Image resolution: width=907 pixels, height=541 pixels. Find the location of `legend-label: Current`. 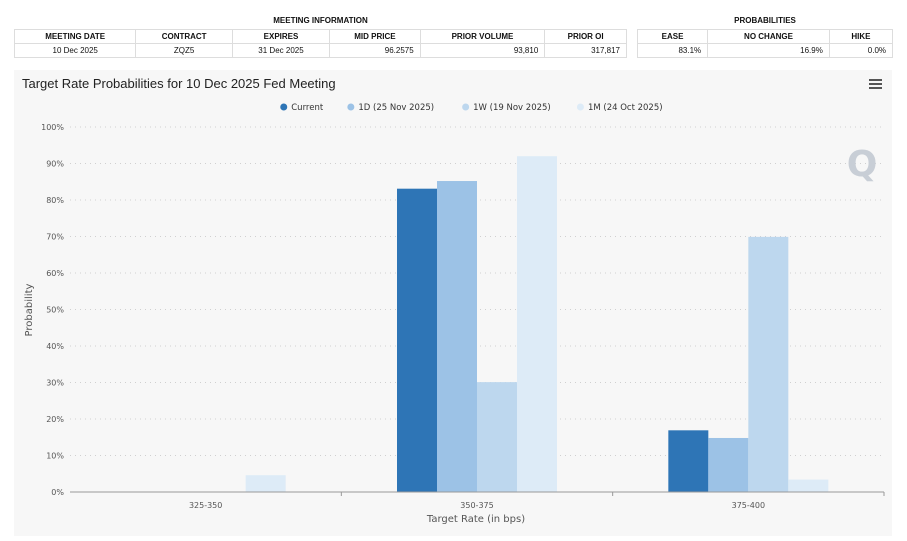

legend-label: Current is located at coordinates (307, 108).